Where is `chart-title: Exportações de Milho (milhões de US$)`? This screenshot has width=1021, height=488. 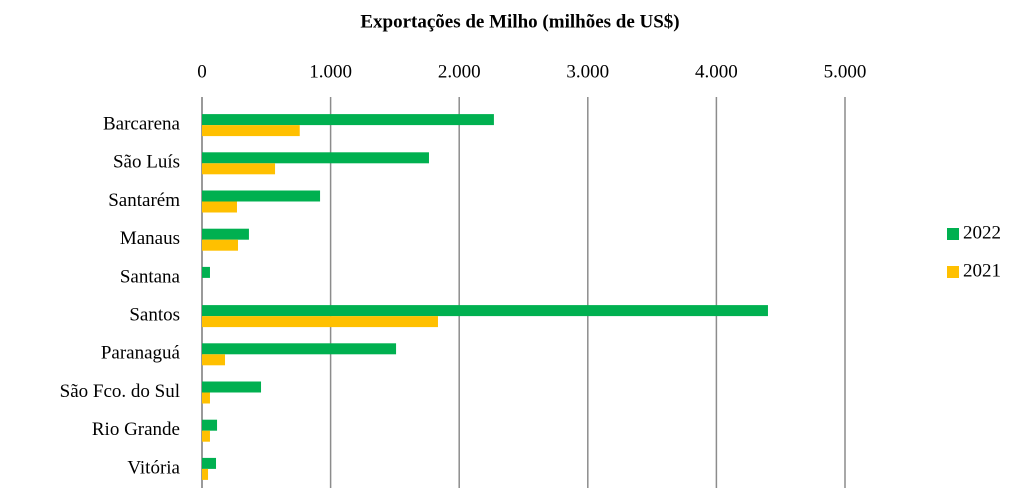
chart-title: Exportações de Milho (milhões de US$) is located at coordinates (519, 21).